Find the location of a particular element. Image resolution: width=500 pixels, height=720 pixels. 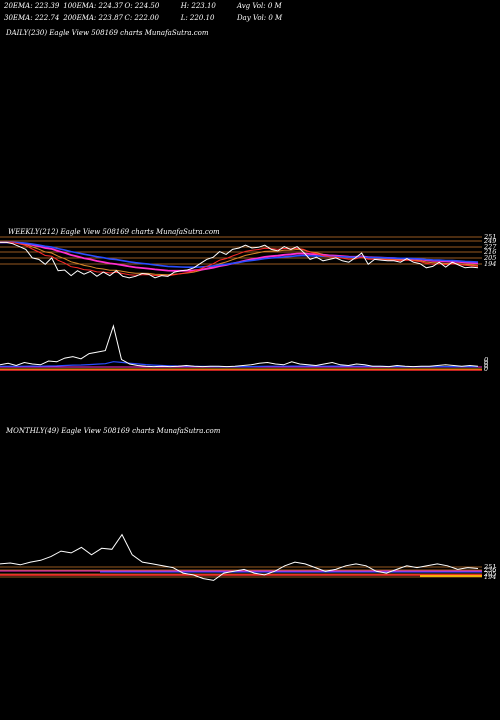

weekly-ema-red is located at coordinates (239, 259).